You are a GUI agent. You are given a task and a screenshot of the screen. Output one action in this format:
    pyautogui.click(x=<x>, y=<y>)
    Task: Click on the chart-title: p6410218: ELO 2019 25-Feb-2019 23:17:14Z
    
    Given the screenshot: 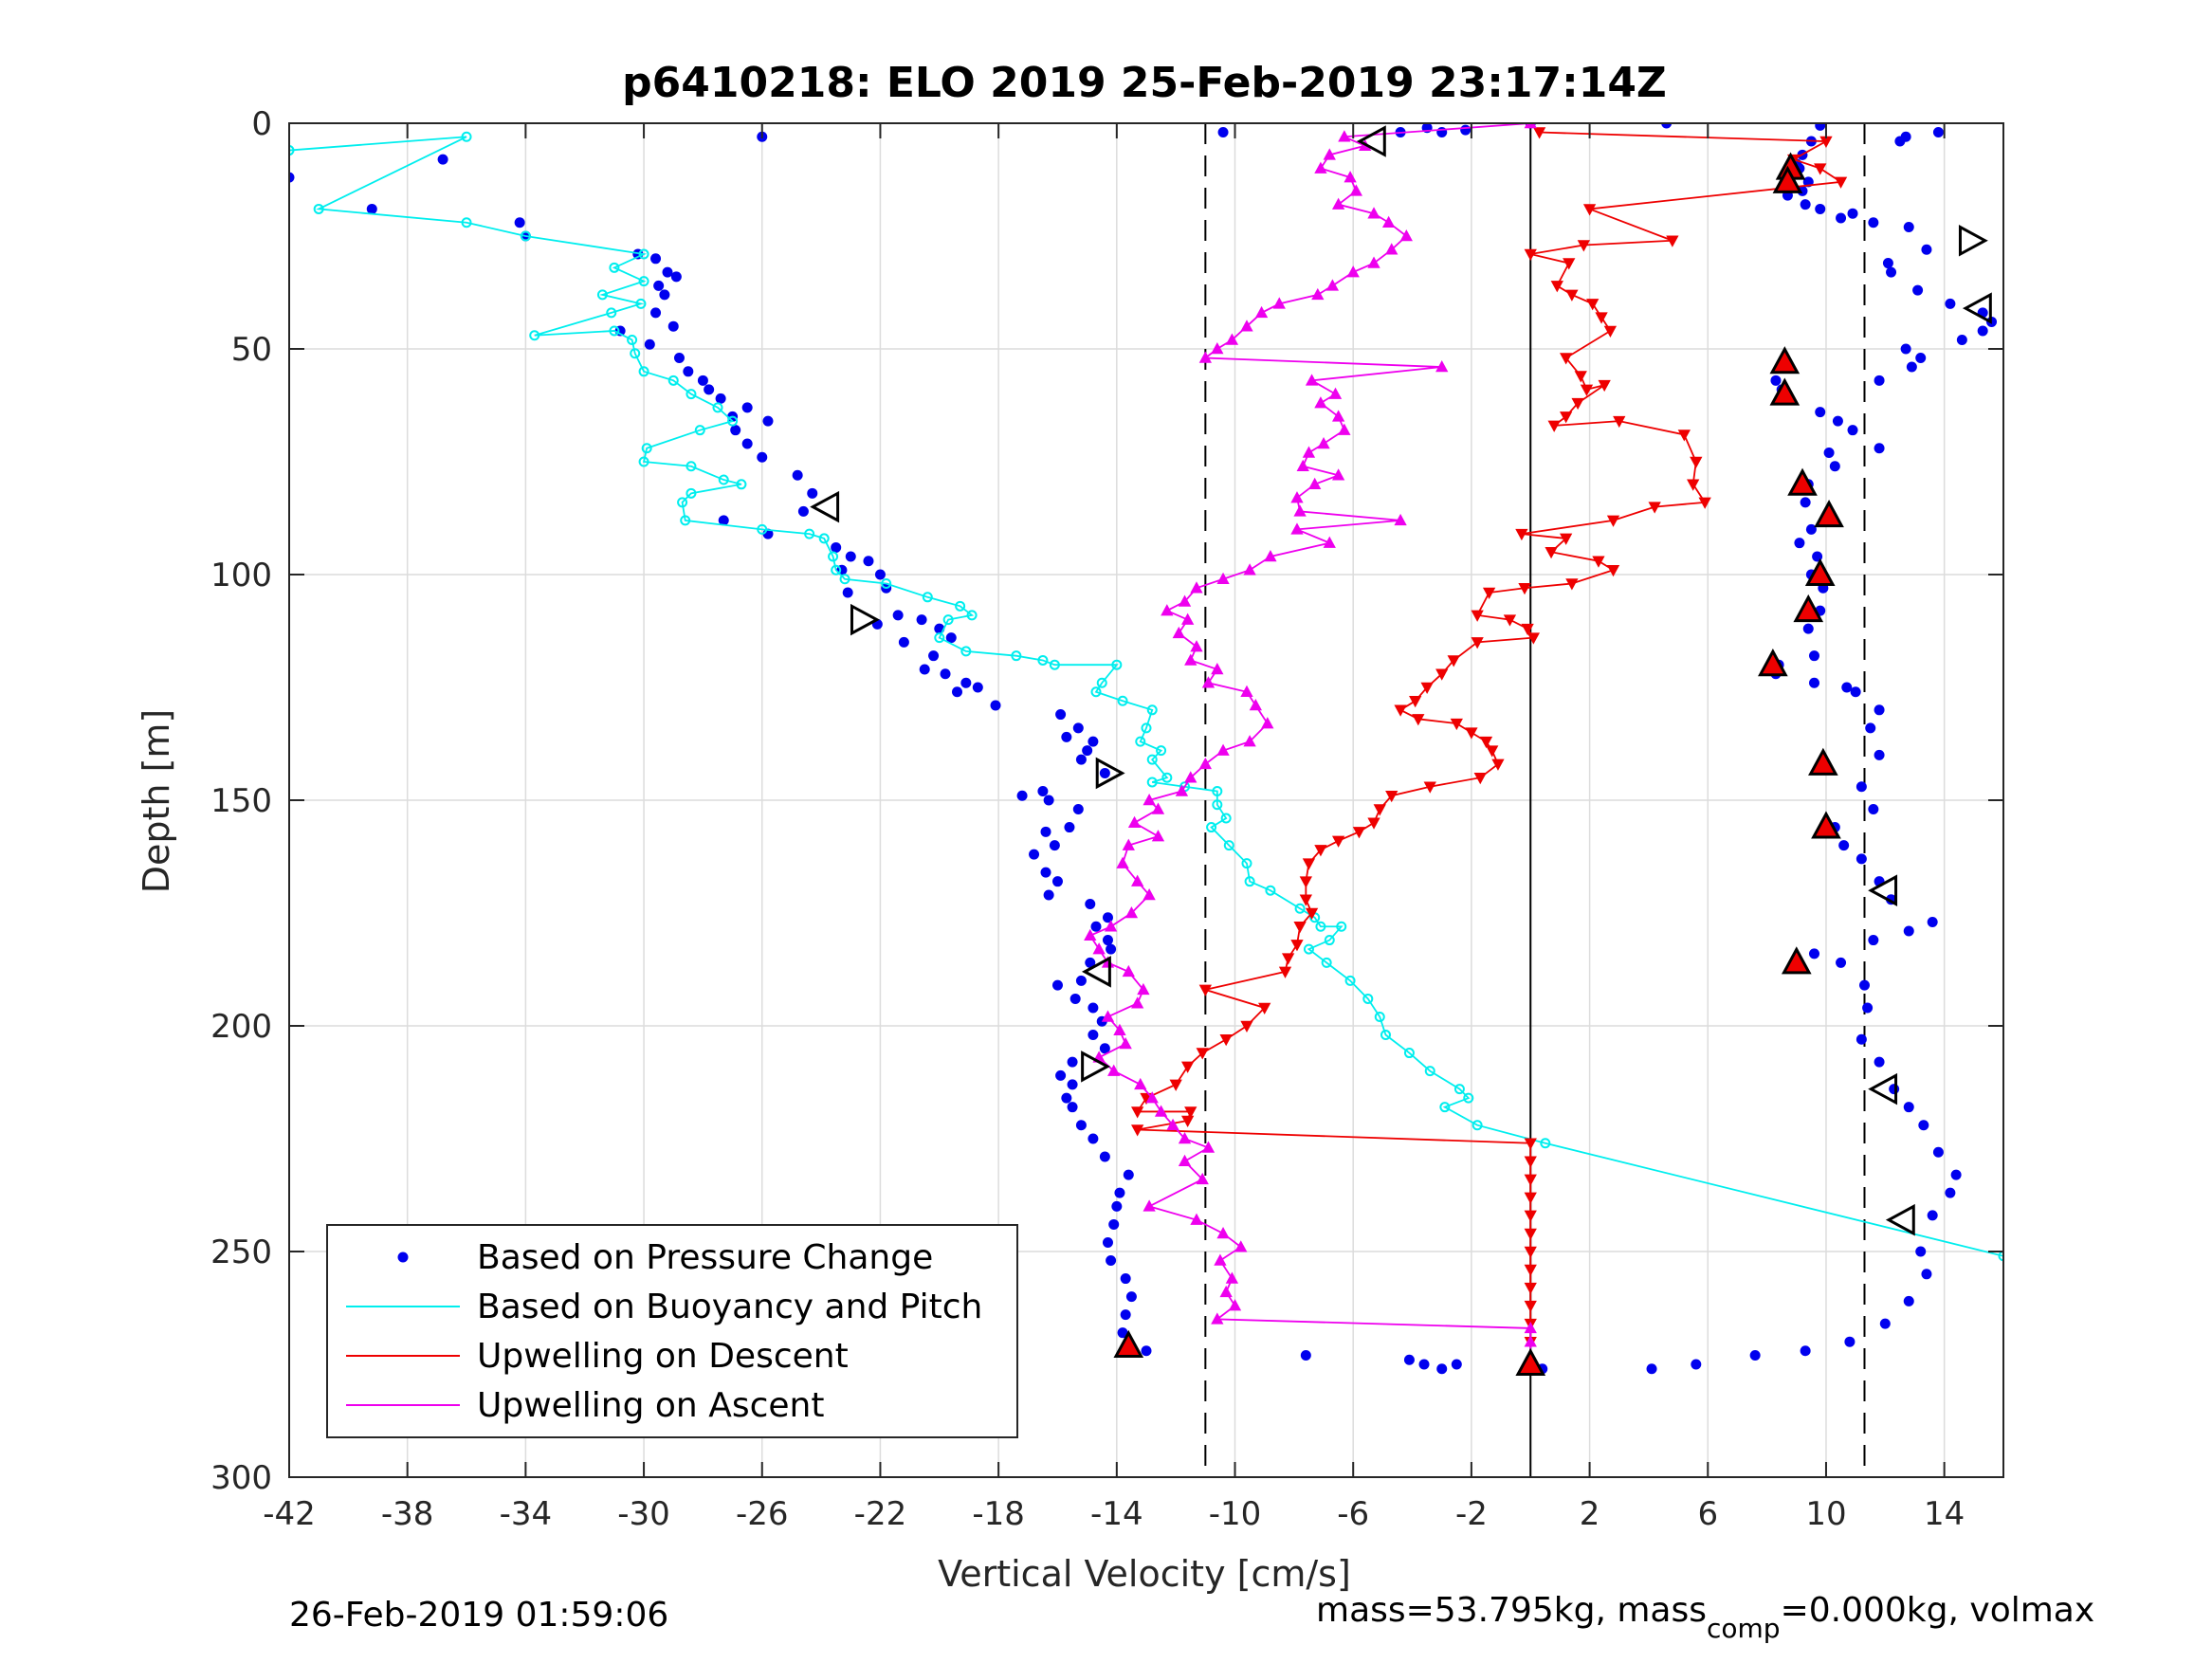 What is the action you would take?
    pyautogui.click(x=1144, y=83)
    